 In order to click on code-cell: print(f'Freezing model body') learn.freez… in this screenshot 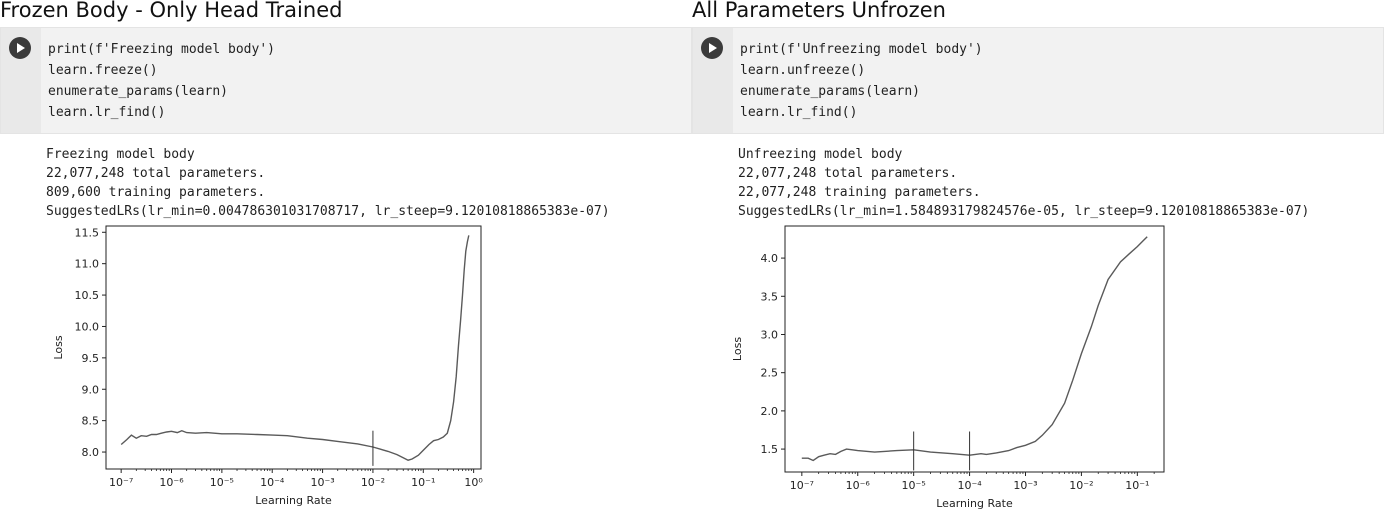, I will do `click(346, 80)`.